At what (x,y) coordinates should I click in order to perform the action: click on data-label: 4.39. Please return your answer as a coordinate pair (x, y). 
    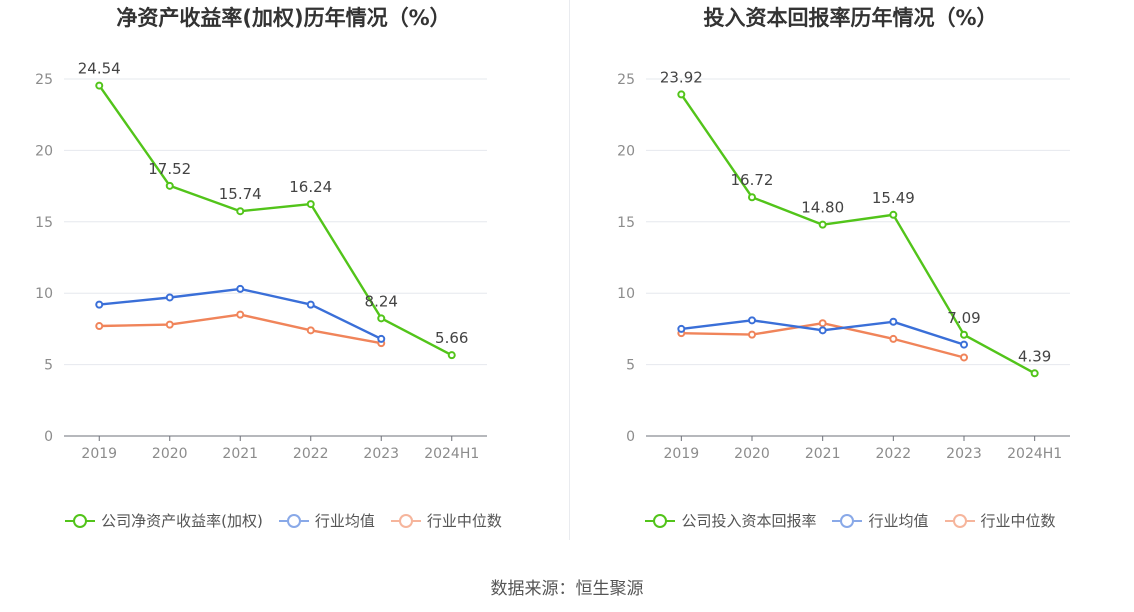
    Looking at the image, I should click on (1034, 356).